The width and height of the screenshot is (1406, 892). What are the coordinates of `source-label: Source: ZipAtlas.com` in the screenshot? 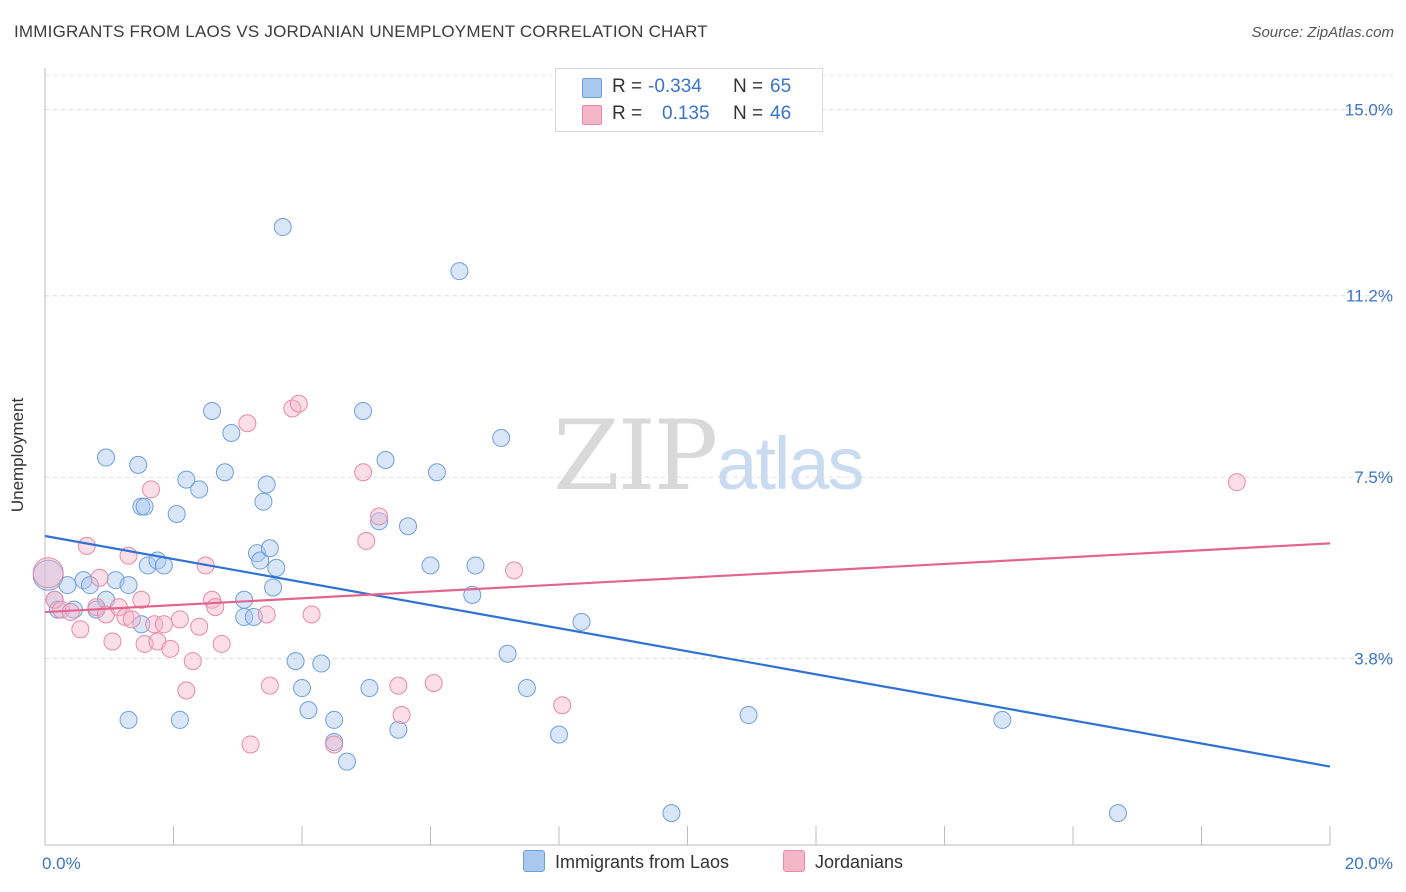 It's located at (1322, 32).